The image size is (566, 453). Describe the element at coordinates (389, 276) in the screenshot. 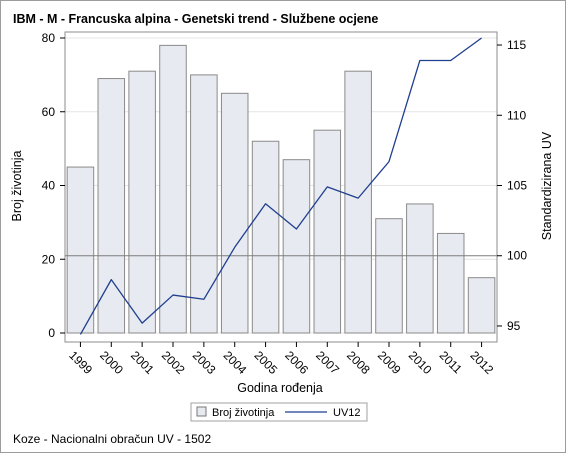

I see `bar-2009` at that location.